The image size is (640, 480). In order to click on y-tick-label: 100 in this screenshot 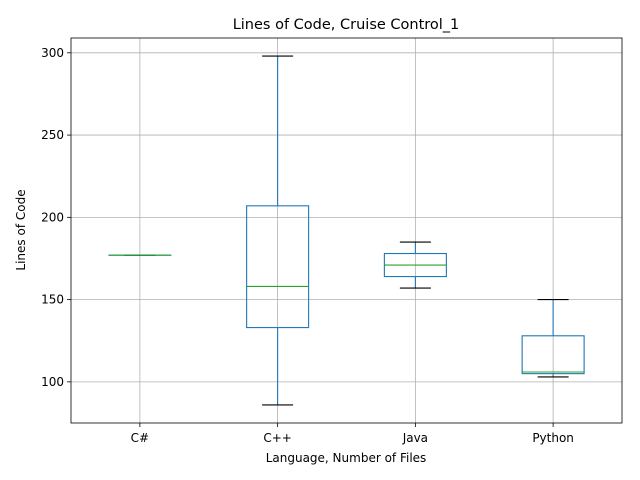, I will do `click(52, 382)`.